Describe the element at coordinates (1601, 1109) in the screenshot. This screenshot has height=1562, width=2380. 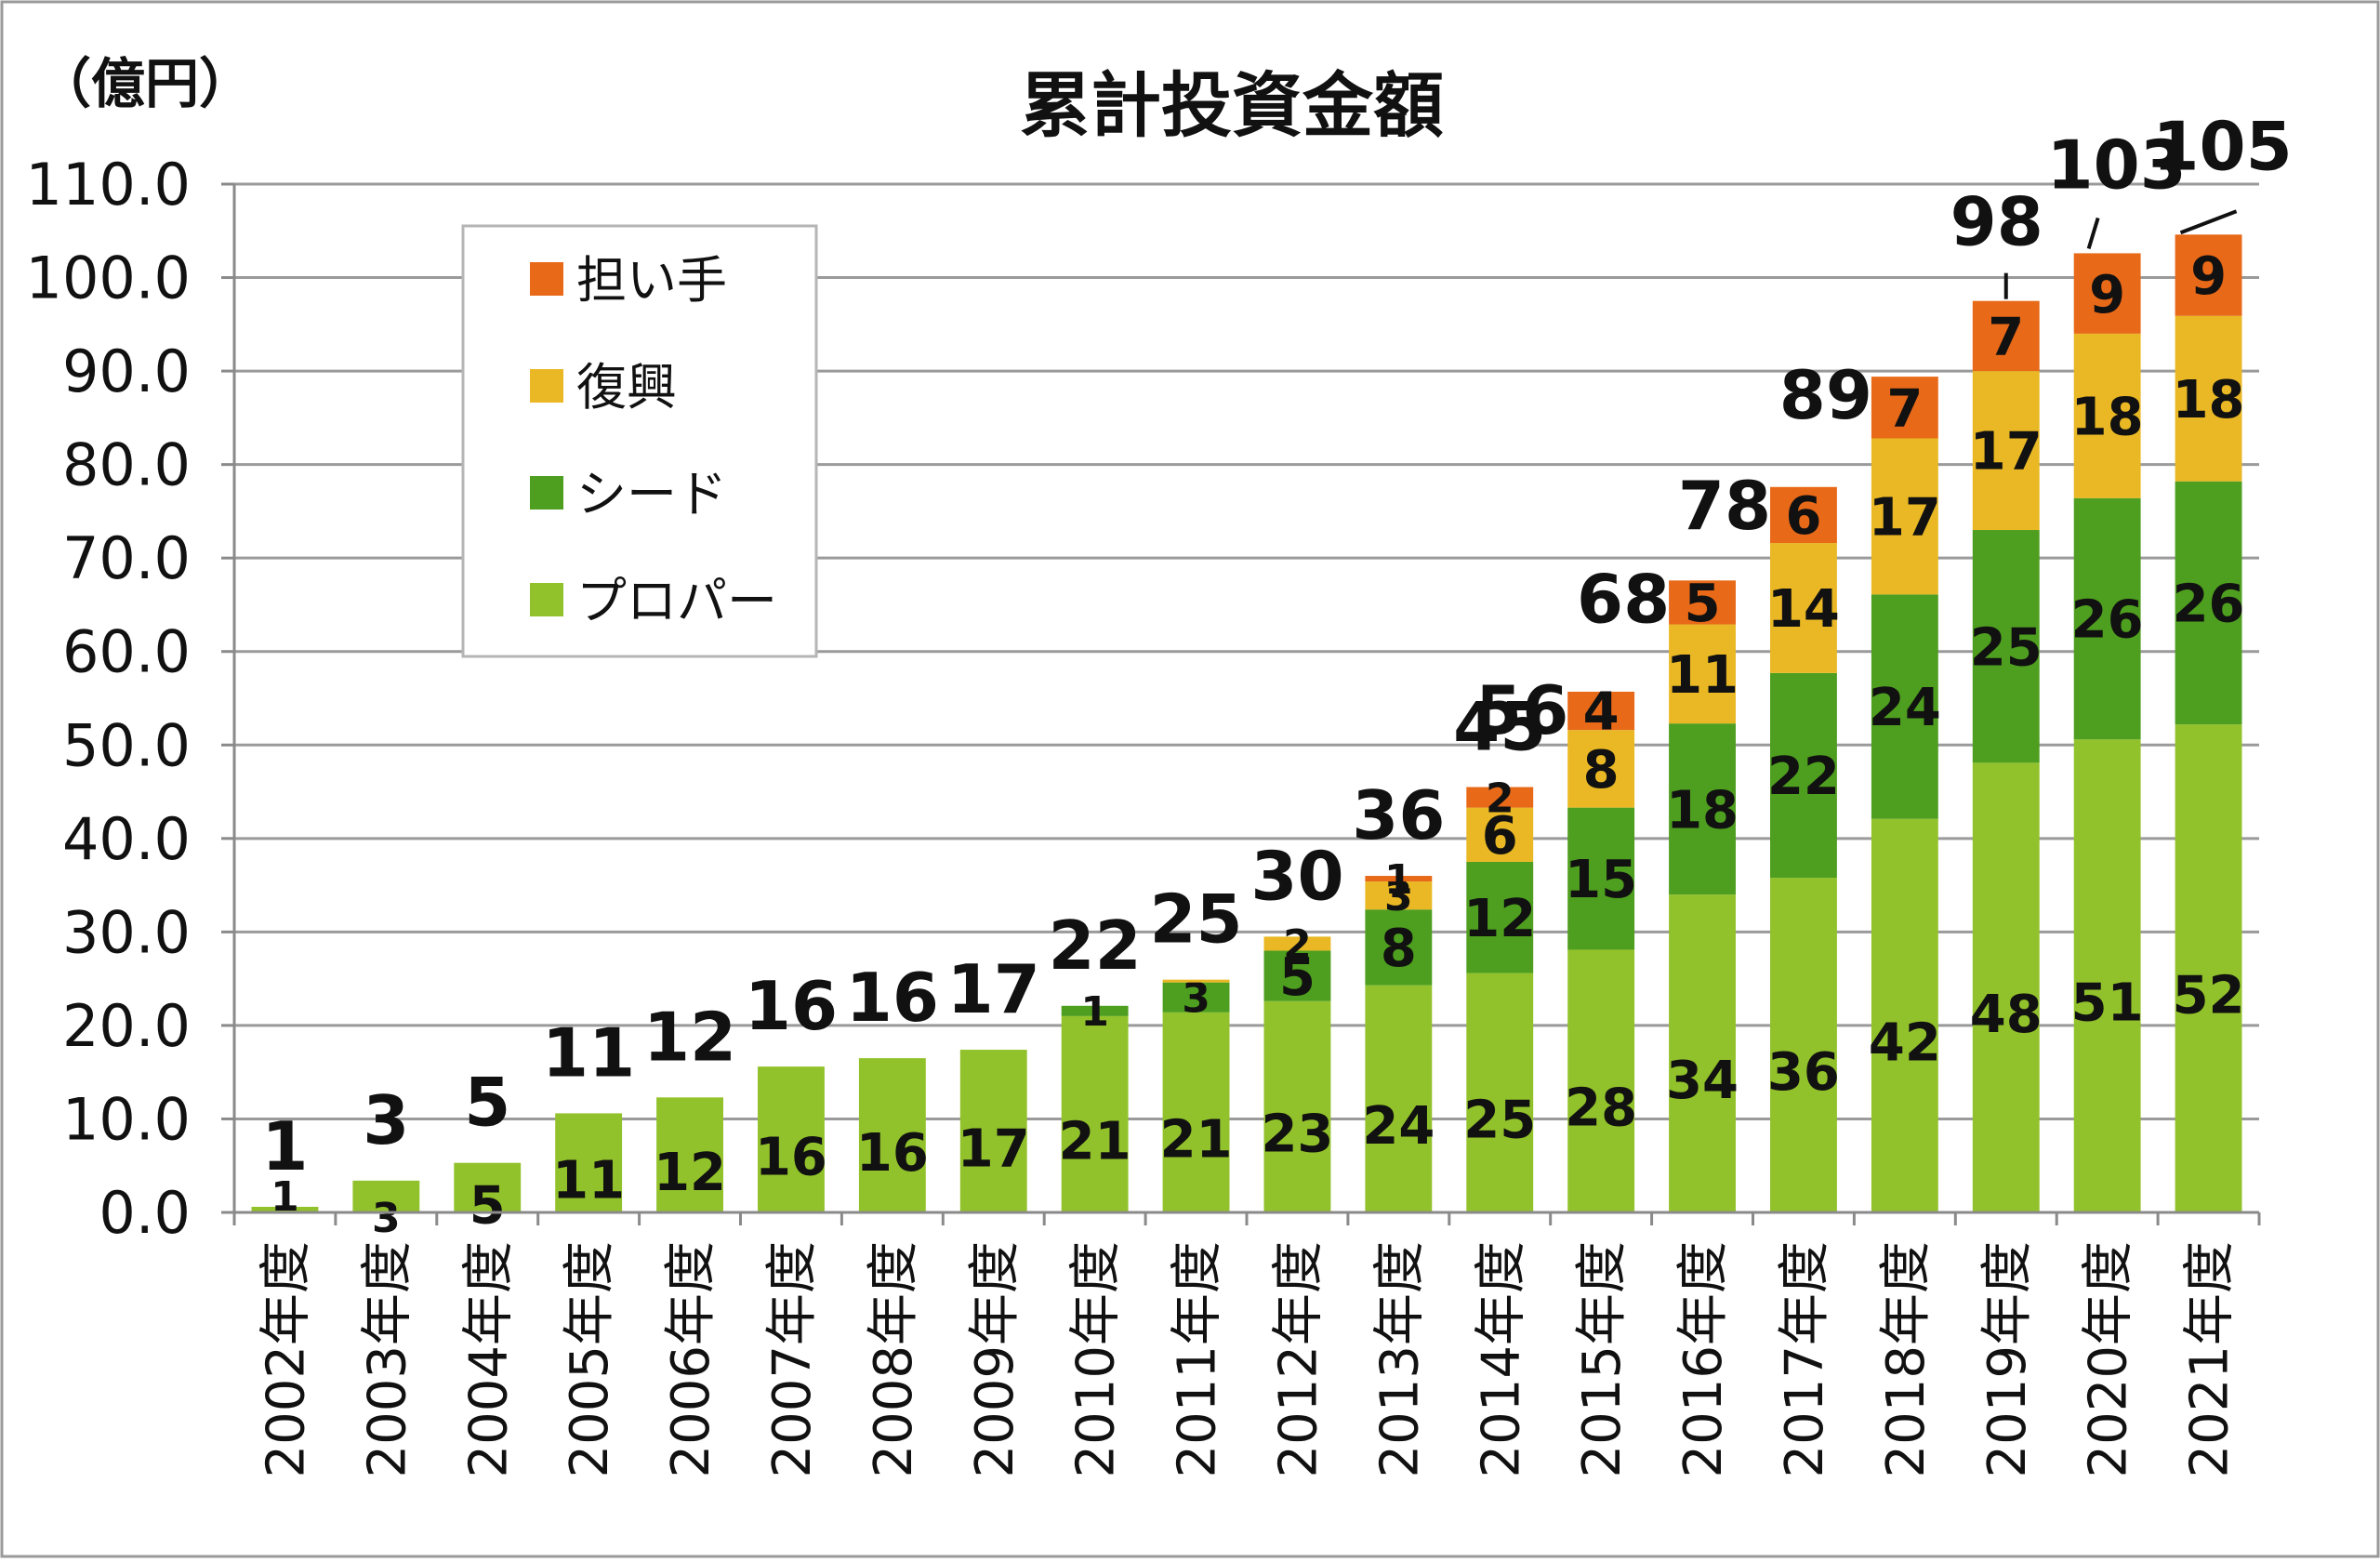
I see `segment-label: 28` at that location.